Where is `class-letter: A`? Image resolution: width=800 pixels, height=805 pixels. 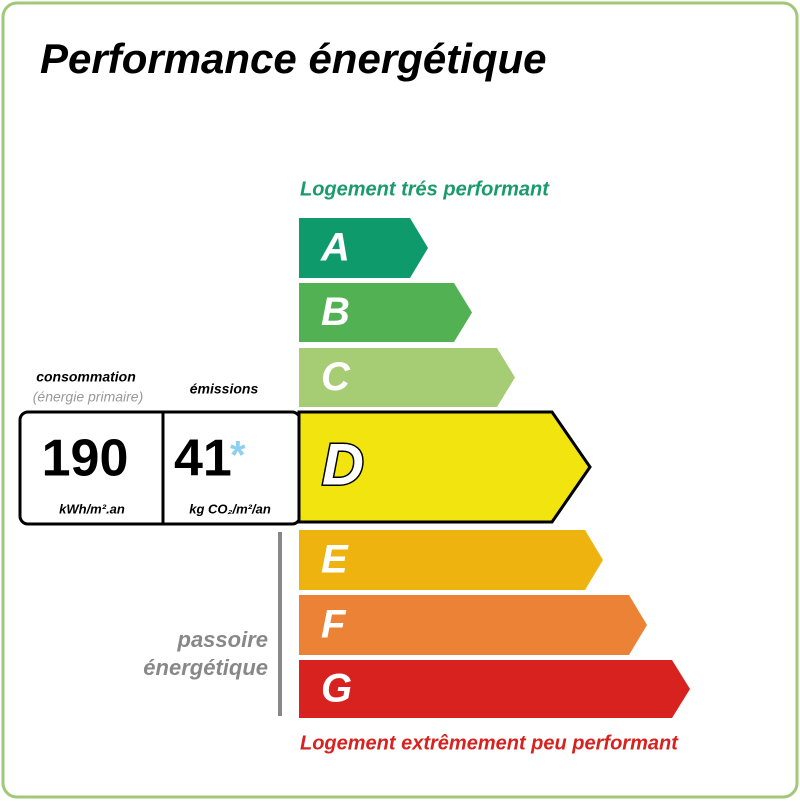
class-letter: A is located at coordinates (335, 248).